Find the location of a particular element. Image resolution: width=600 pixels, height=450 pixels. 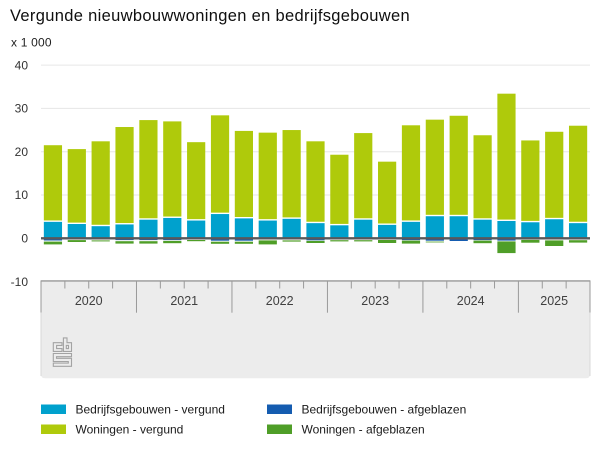

svg-text: Woningen - vergund is located at coordinates (130, 429).